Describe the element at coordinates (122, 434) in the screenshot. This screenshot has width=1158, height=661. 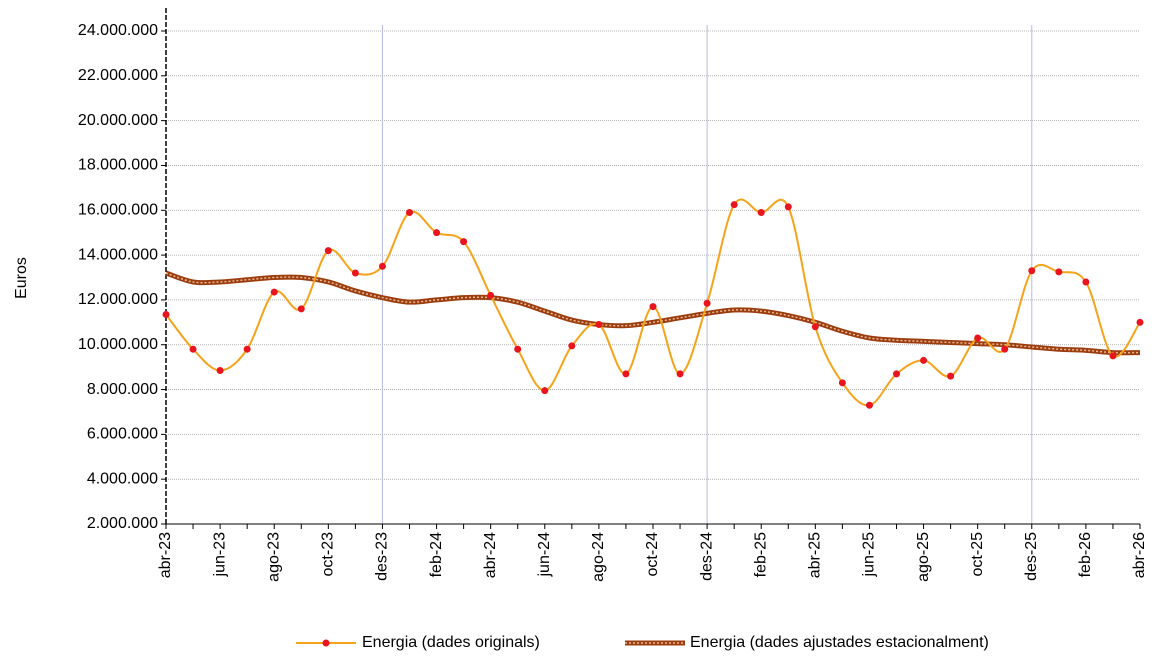
I see `y-tick-label: 6.000.000` at that location.